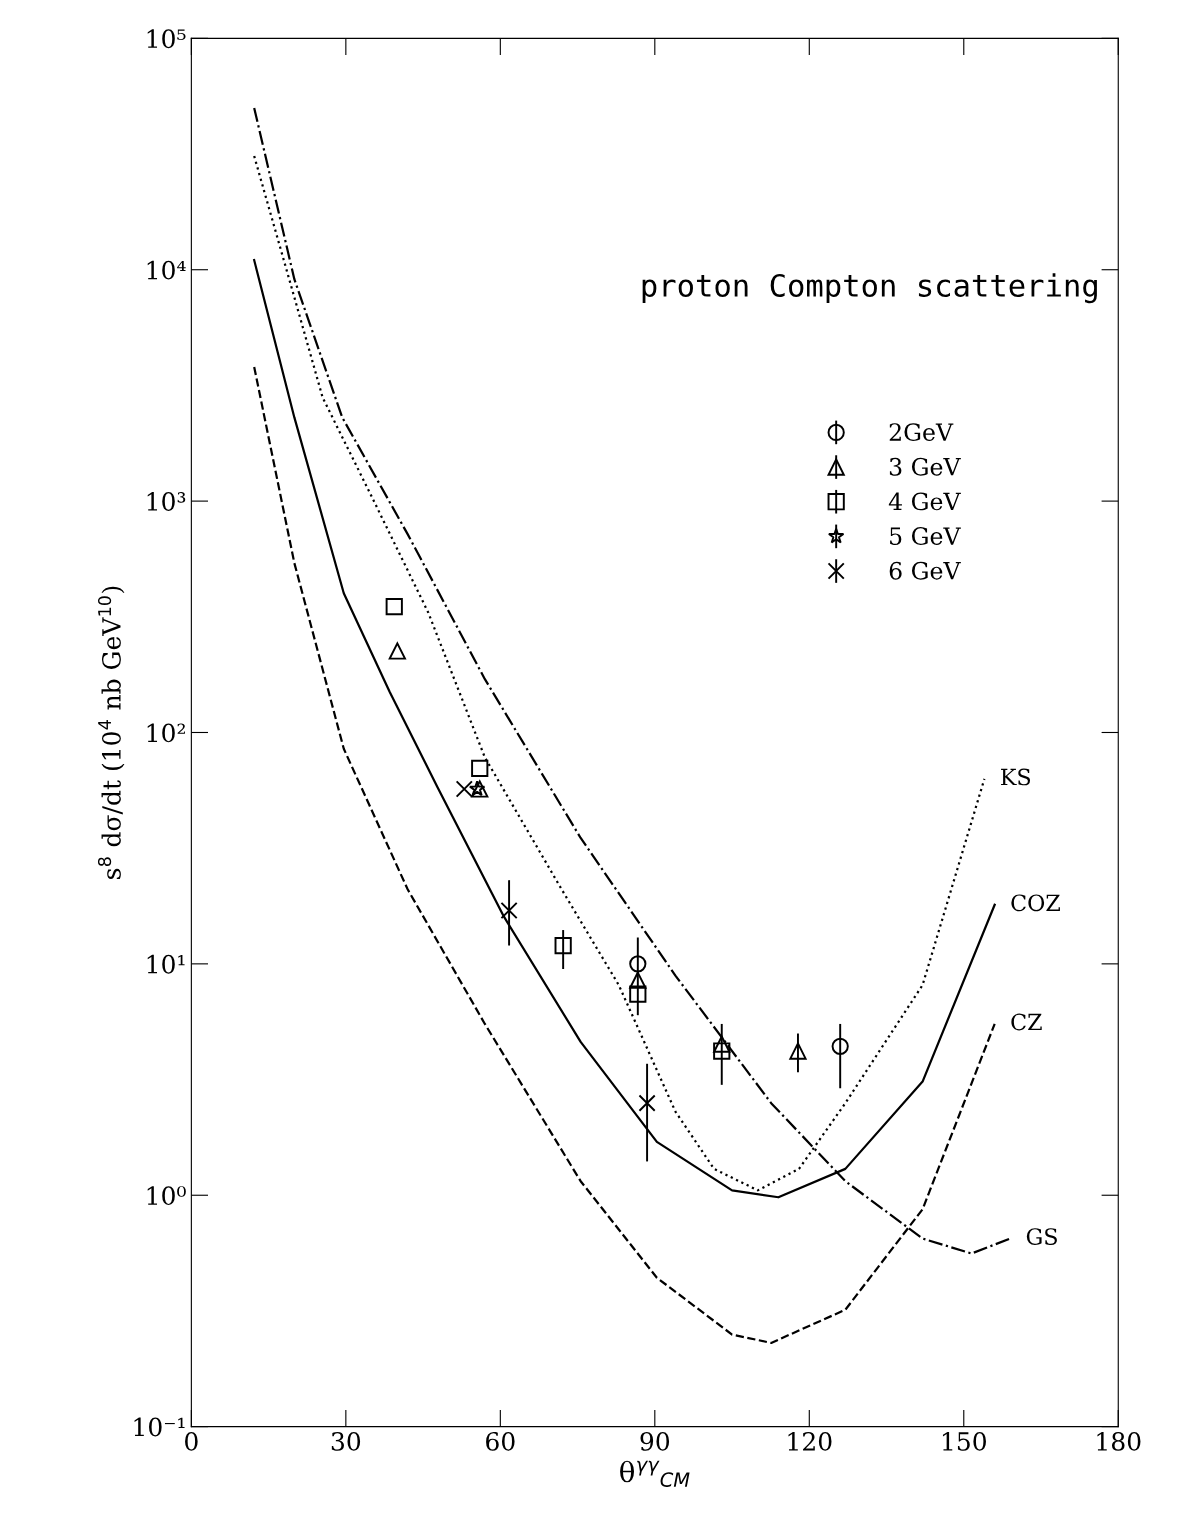  Describe the element at coordinates (500, 1441) in the screenshot. I see `x-tick-label: 60` at that location.